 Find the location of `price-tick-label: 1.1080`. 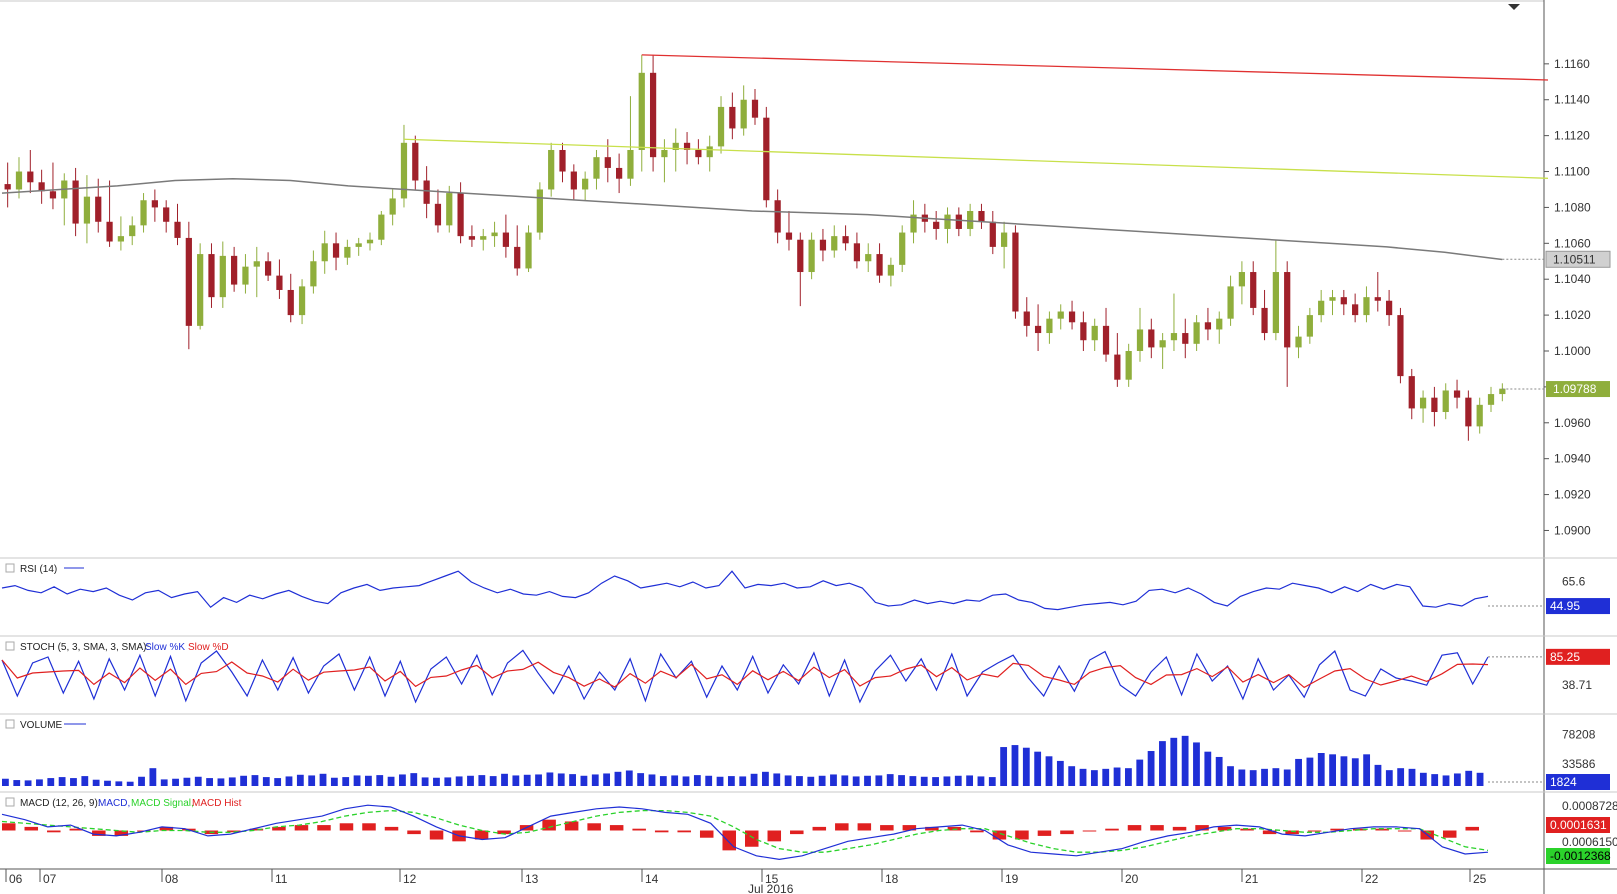

price-tick-label: 1.1080 is located at coordinates (1572, 207).